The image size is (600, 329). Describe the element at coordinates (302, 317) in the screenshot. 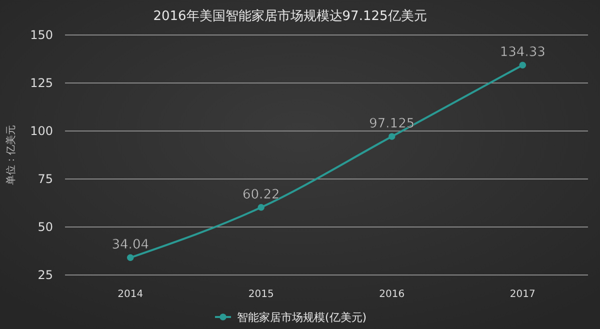

I see `legend-label: 智能家居市场规模(亿美元)` at that location.